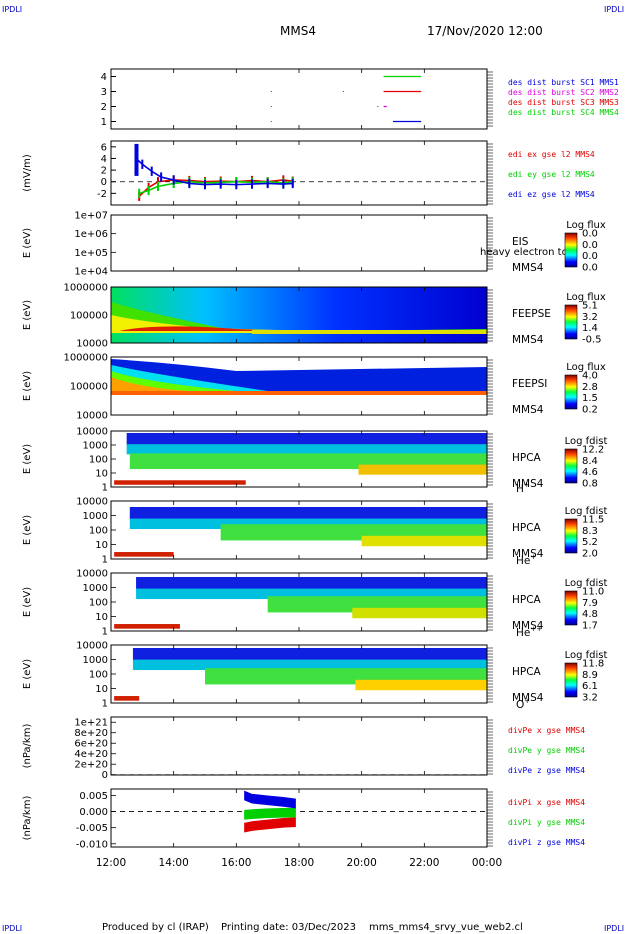 This screenshot has width=630, height=934. Describe the element at coordinates (590, 626) in the screenshot. I see `hpca_hepp-colorbar-tick: 1.7` at that location.